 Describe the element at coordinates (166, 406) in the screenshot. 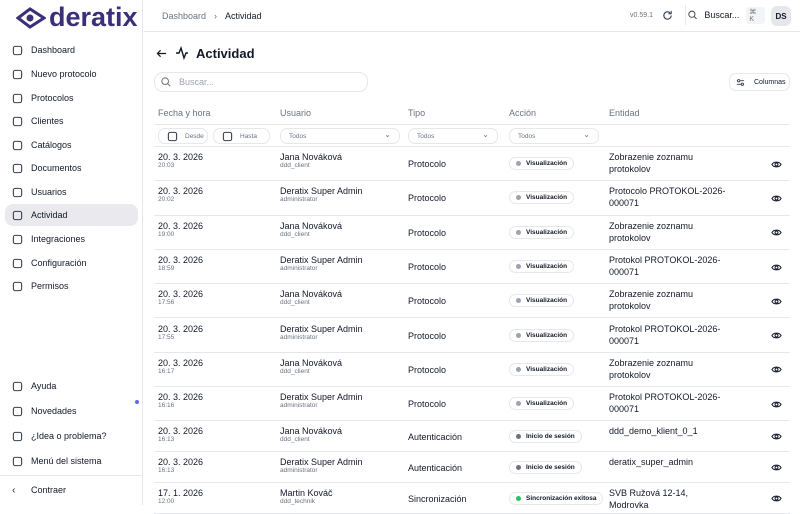

I see `time: 16:16` at that location.